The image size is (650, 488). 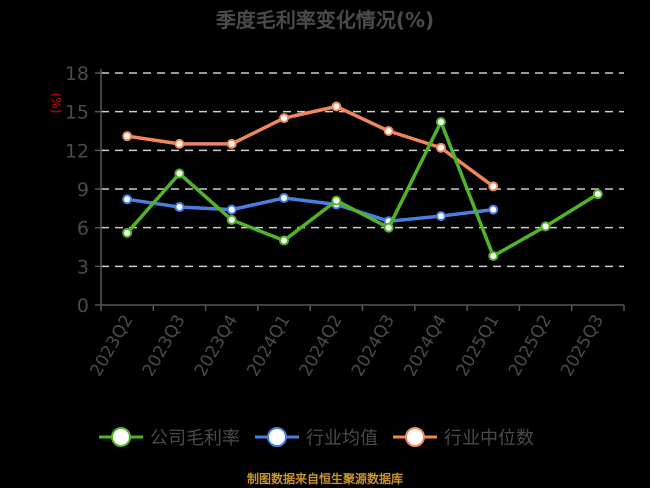 I want to click on legend-item: 行业均值, so click(x=316, y=437).